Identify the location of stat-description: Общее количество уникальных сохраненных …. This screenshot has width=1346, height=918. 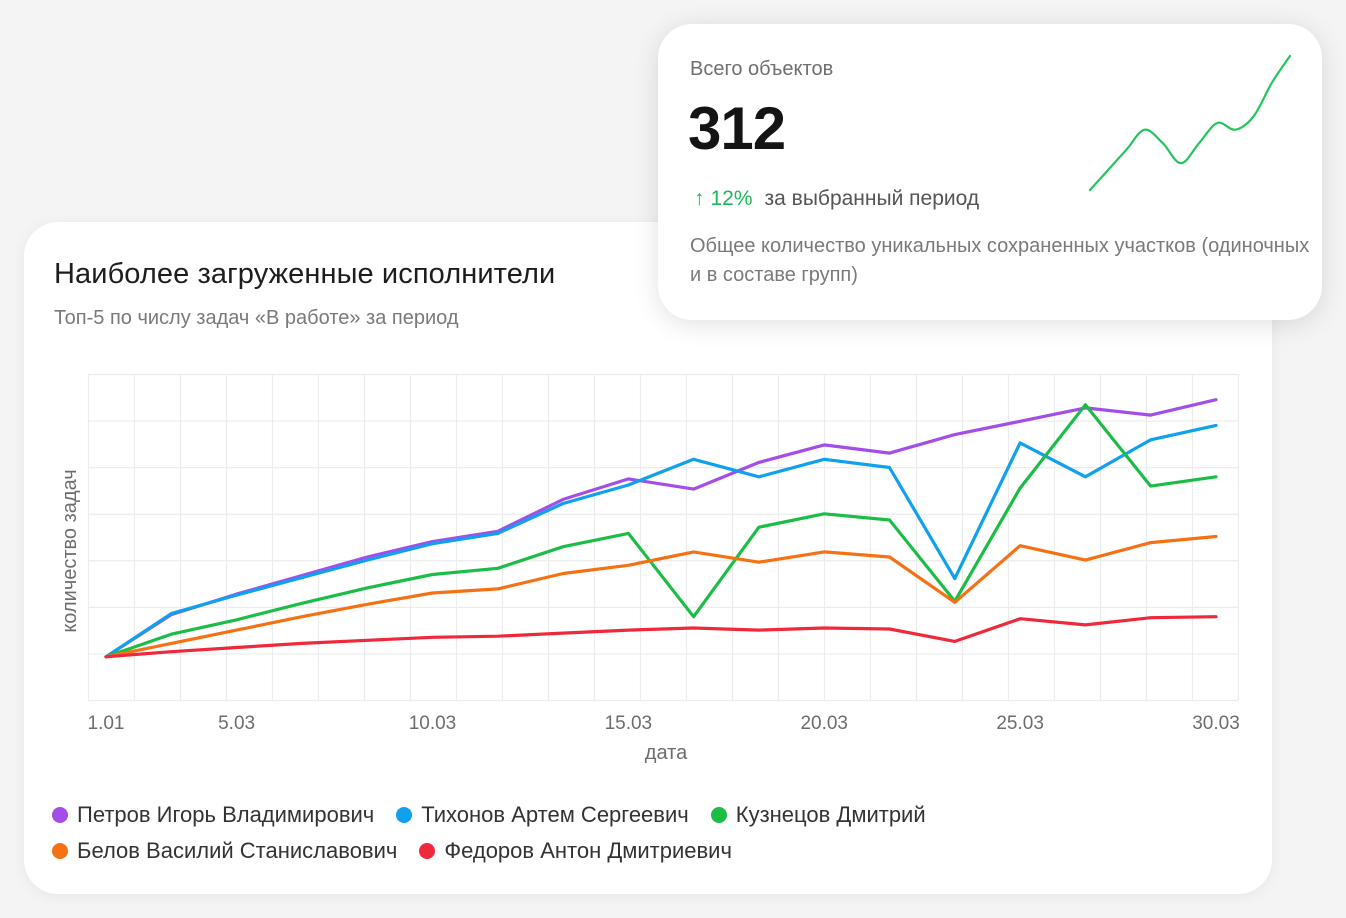
(1000, 260).